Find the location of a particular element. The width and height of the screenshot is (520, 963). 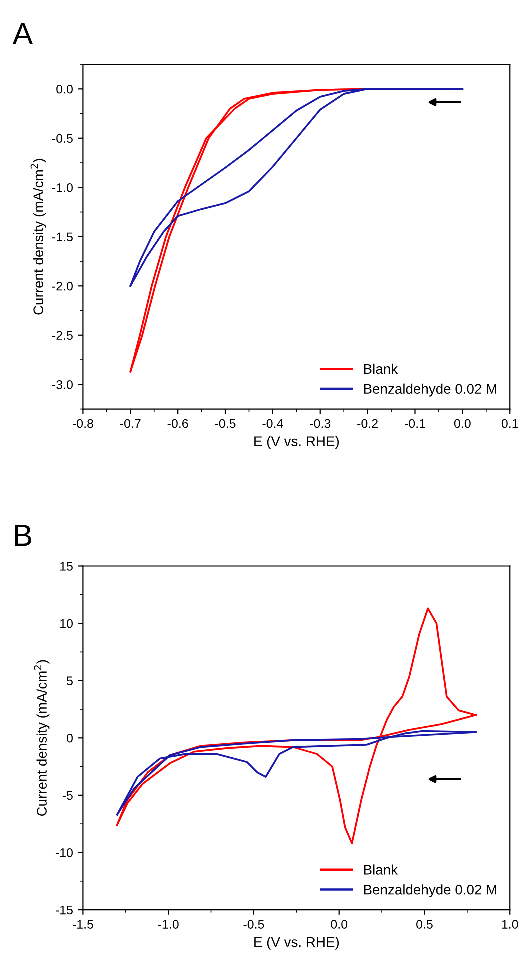

x-tick-label: -0.7 is located at coordinates (130, 423).